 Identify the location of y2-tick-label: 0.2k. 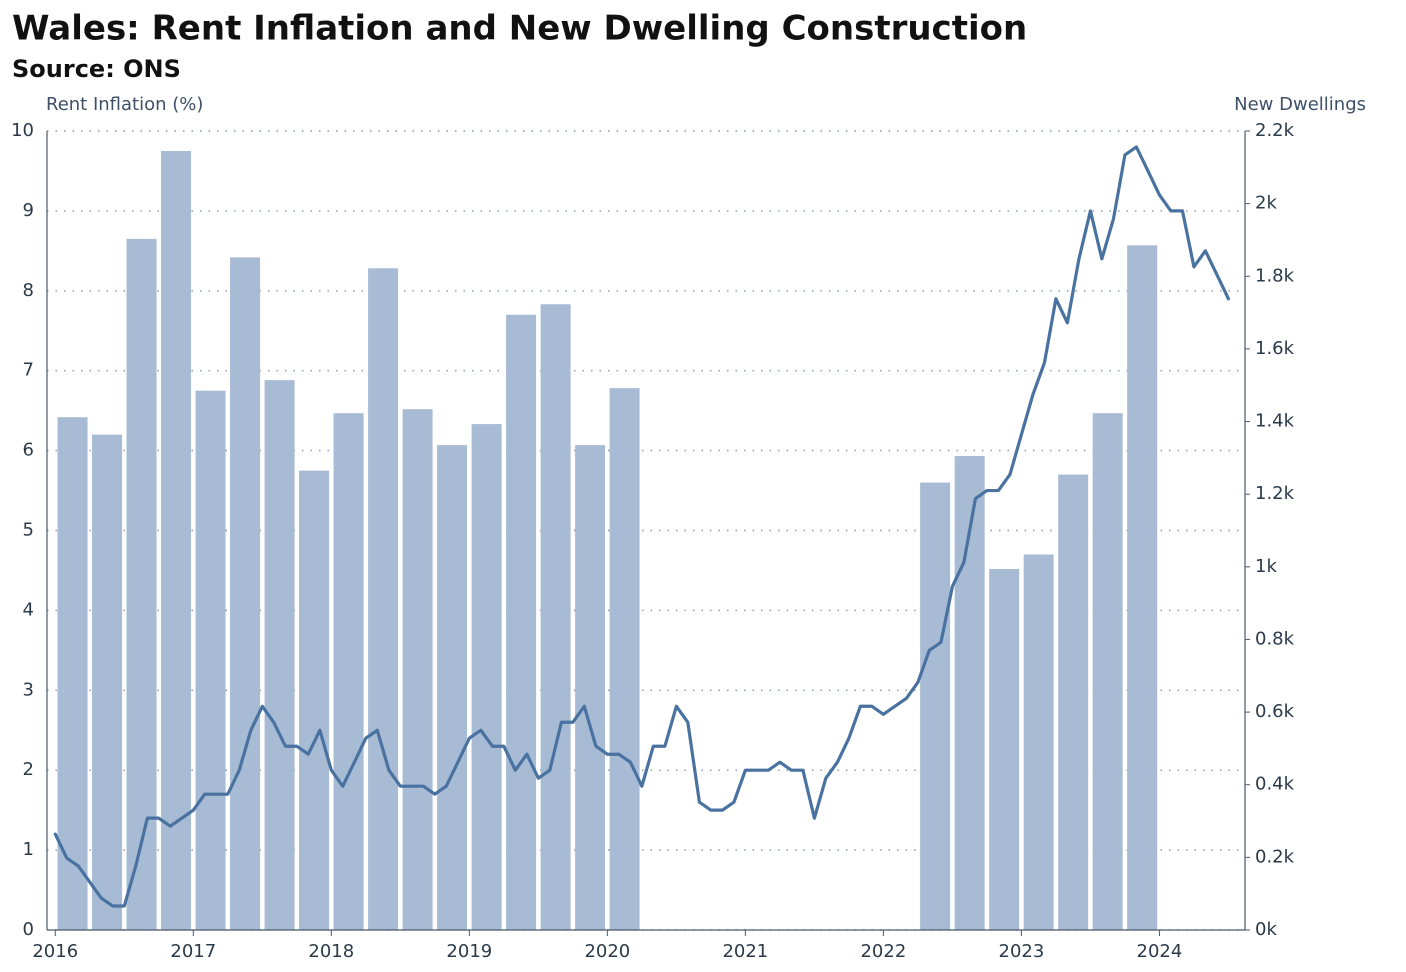
(1275, 856).